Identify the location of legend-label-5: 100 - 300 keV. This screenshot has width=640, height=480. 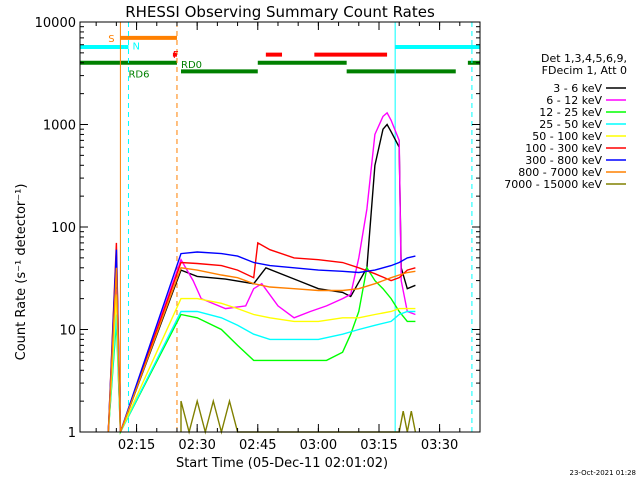
(563, 148).